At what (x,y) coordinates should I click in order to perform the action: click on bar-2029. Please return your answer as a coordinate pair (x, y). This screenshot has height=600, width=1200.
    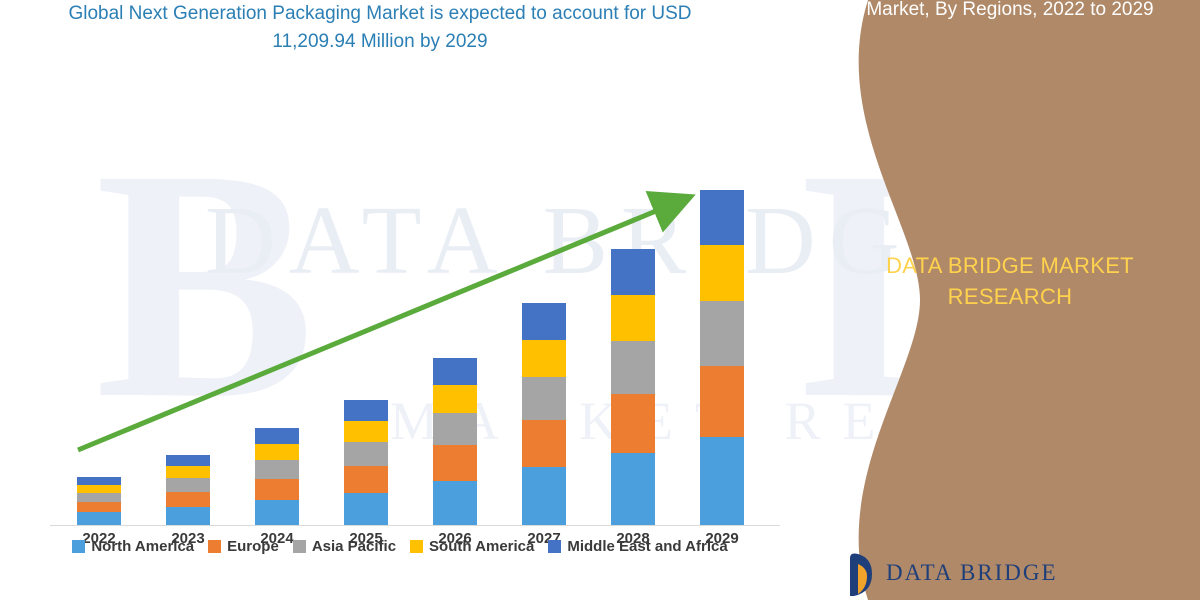
    Looking at the image, I should click on (722, 357).